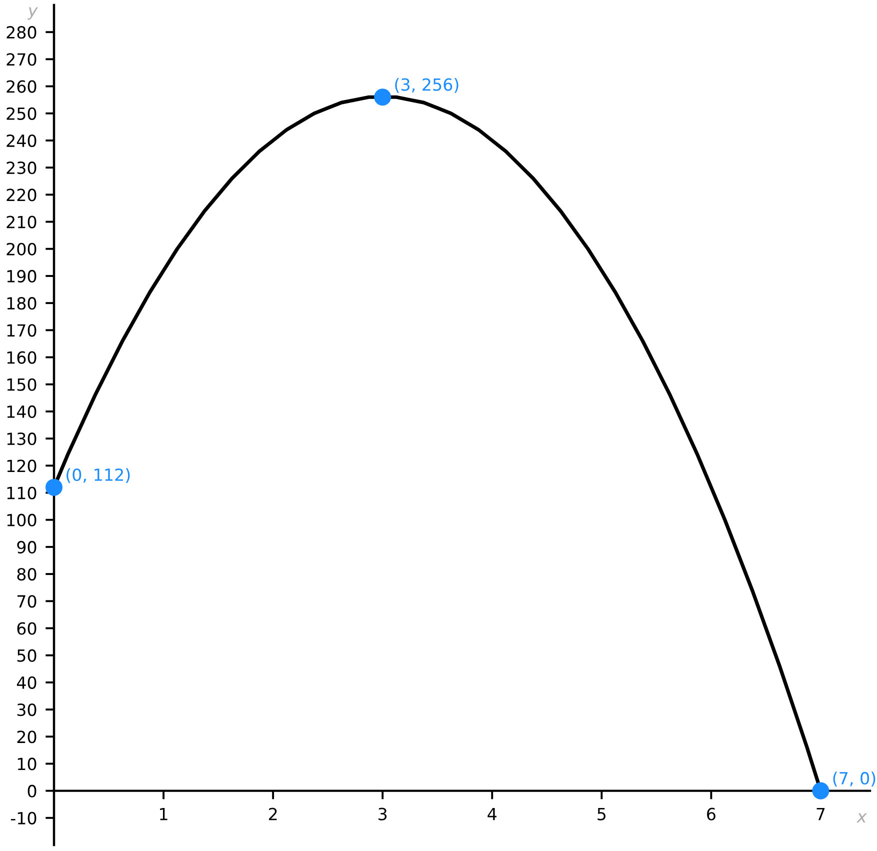  What do you see at coordinates (861, 817) in the screenshot?
I see `x-axis-title: x` at bounding box center [861, 817].